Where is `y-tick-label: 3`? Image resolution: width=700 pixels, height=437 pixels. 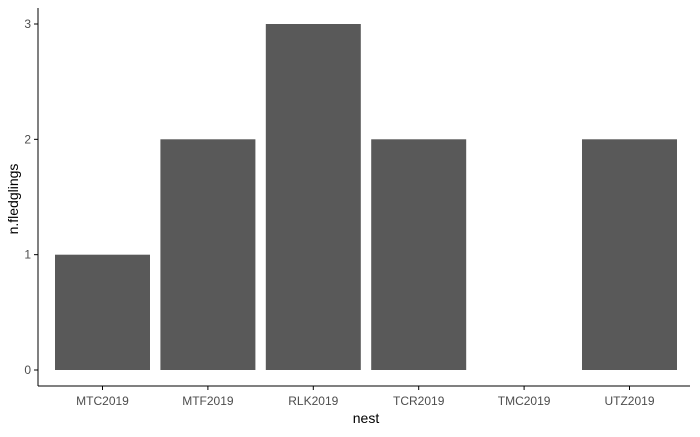
y-tick-label: 3 is located at coordinates (27, 24).